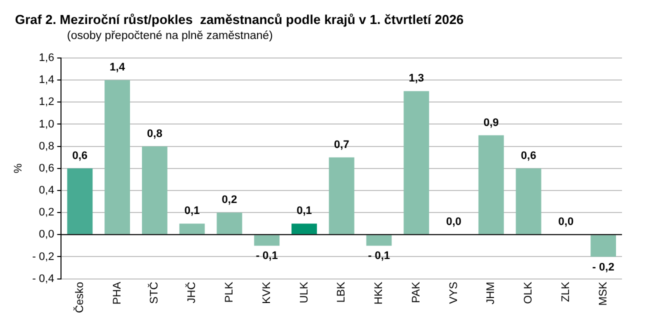  What do you see at coordinates (416, 78) in the screenshot?
I see `data-label: 1,3` at bounding box center [416, 78].